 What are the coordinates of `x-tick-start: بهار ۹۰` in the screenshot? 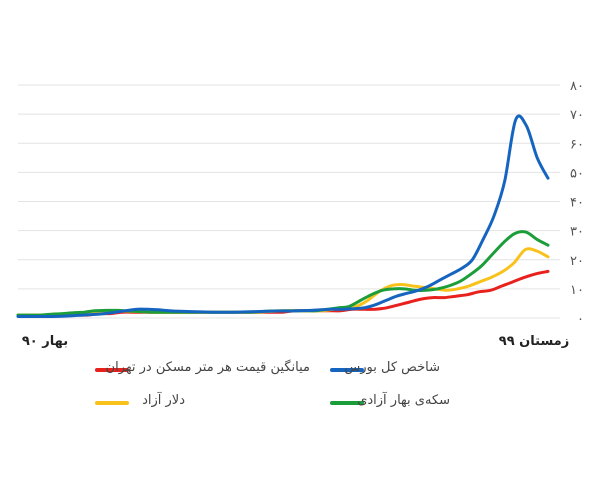 It's located at (45, 341).